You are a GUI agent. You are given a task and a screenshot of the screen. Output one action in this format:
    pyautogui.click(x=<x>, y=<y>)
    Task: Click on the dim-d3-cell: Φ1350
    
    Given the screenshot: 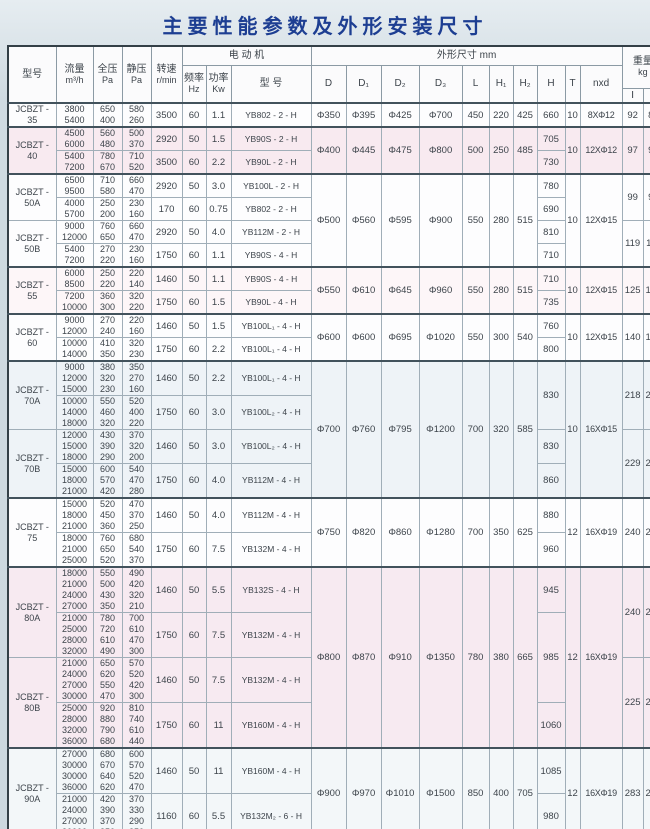 What is the action you would take?
    pyautogui.click(x=440, y=657)
    